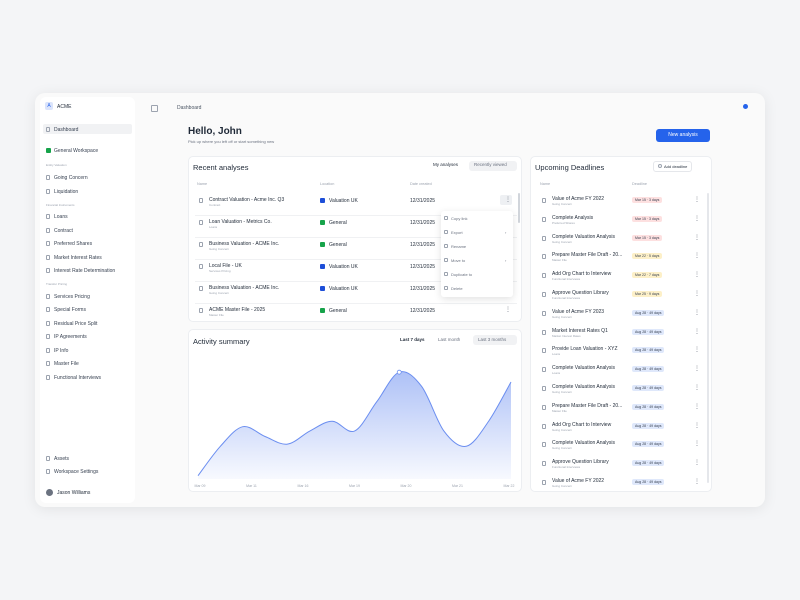 The height and width of the screenshot is (600, 800). What do you see at coordinates (237, 310) in the screenshot?
I see `row-name: ACME Master File - 2025` at bounding box center [237, 310].